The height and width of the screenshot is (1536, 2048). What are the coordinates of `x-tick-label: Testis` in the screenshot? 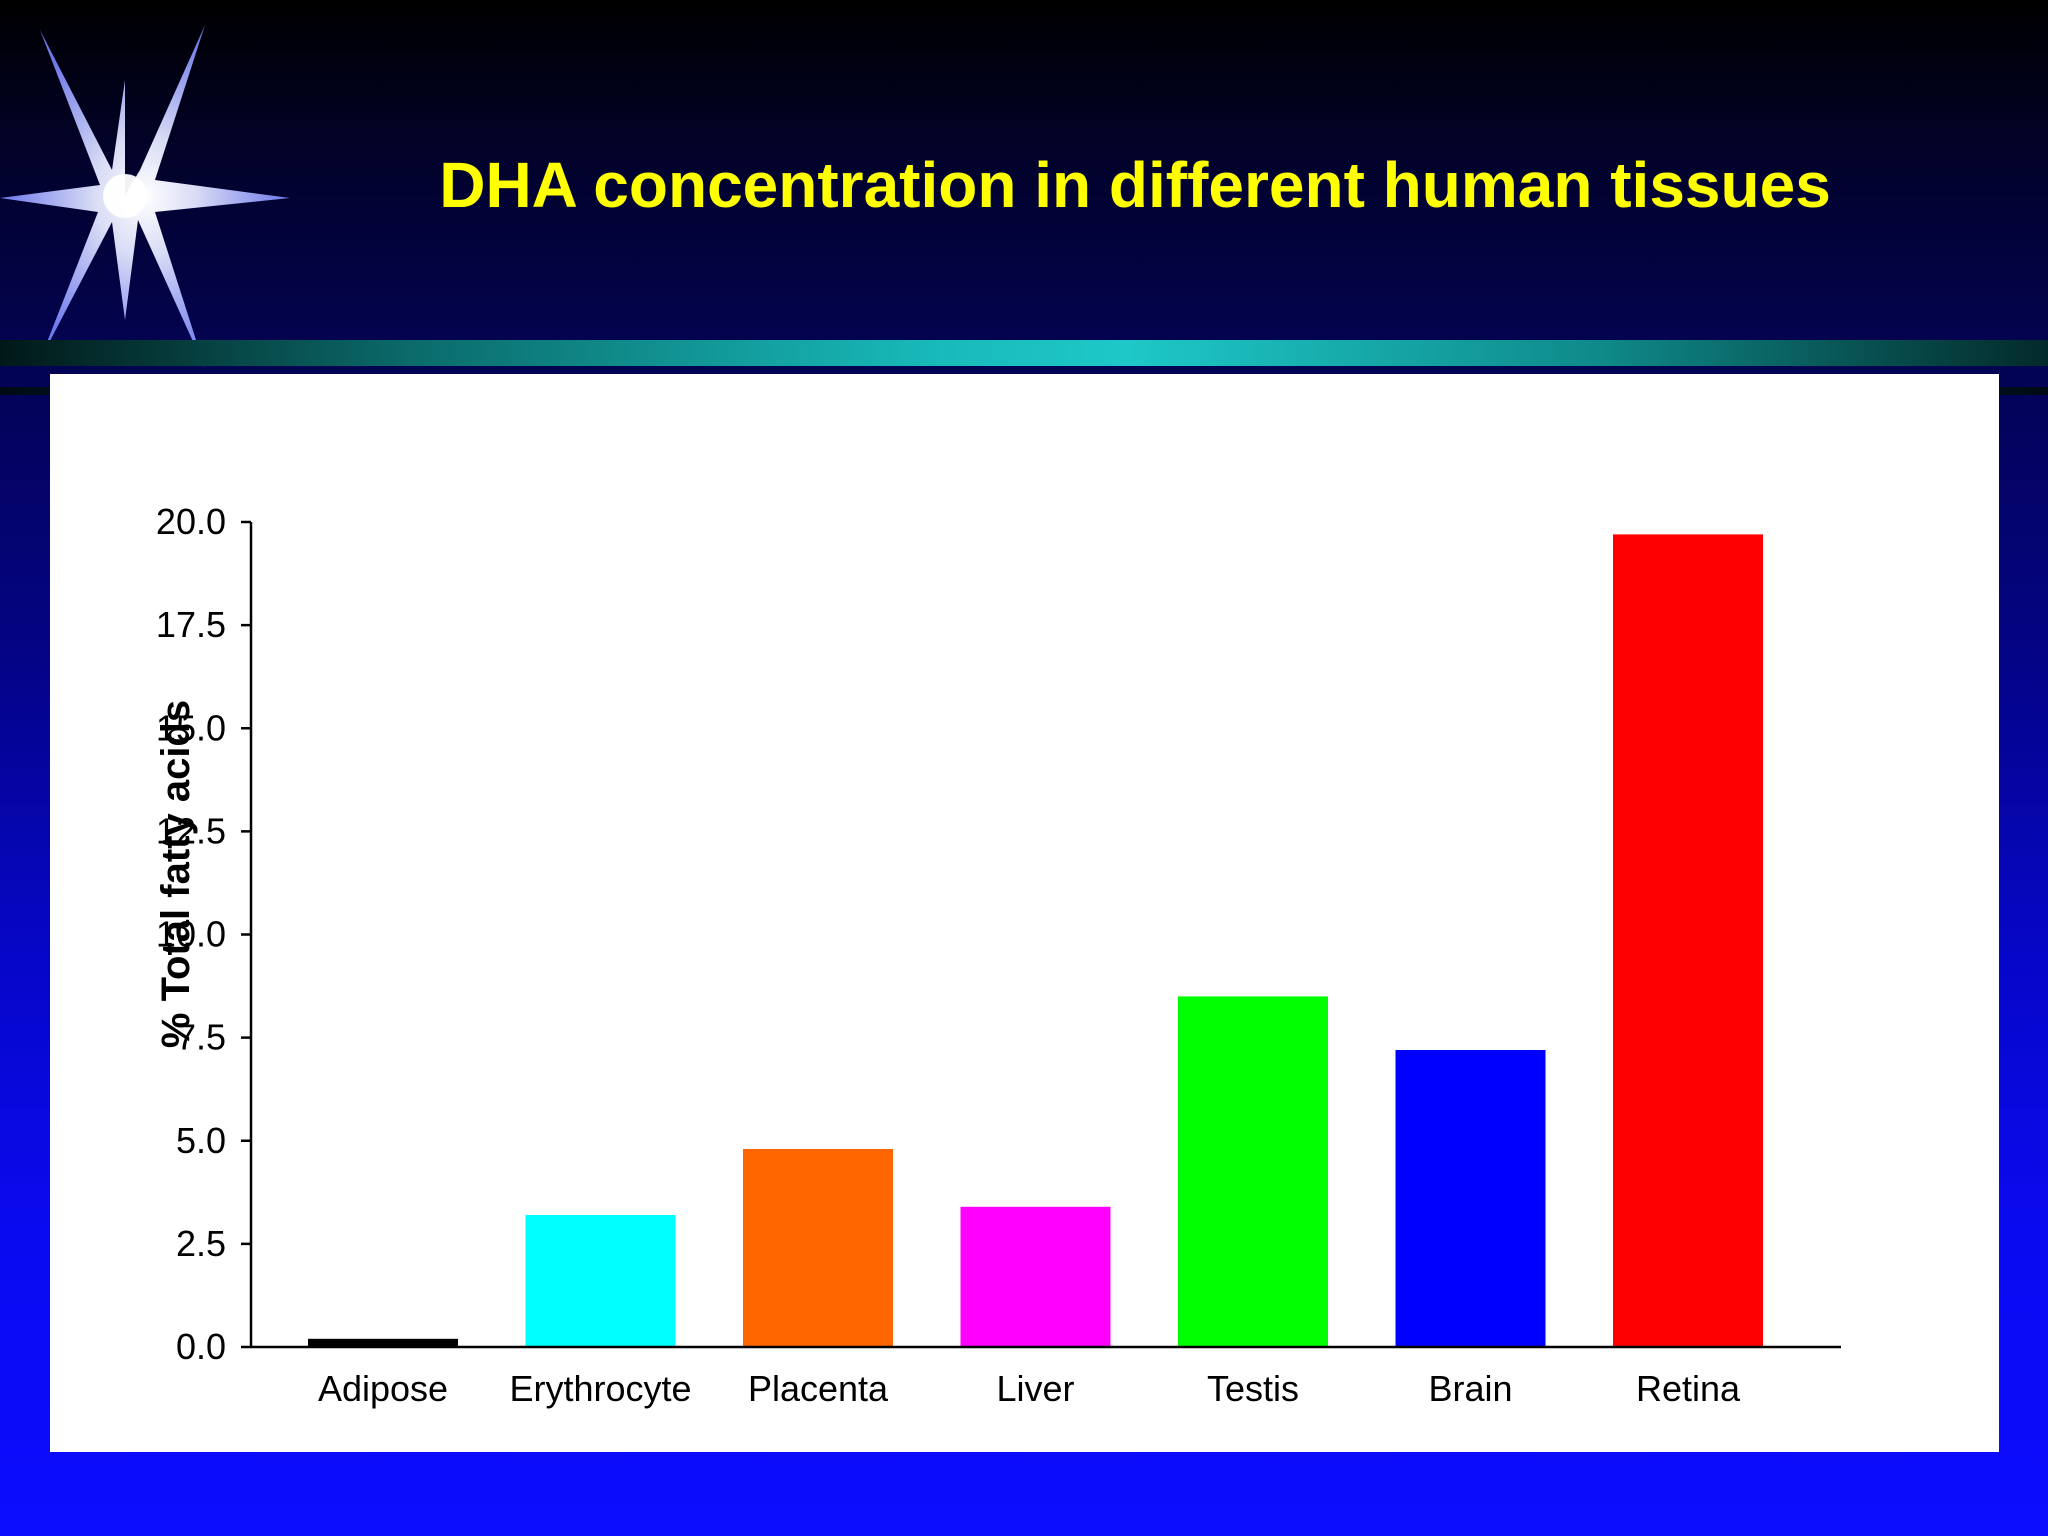 It's located at (1253, 1388).